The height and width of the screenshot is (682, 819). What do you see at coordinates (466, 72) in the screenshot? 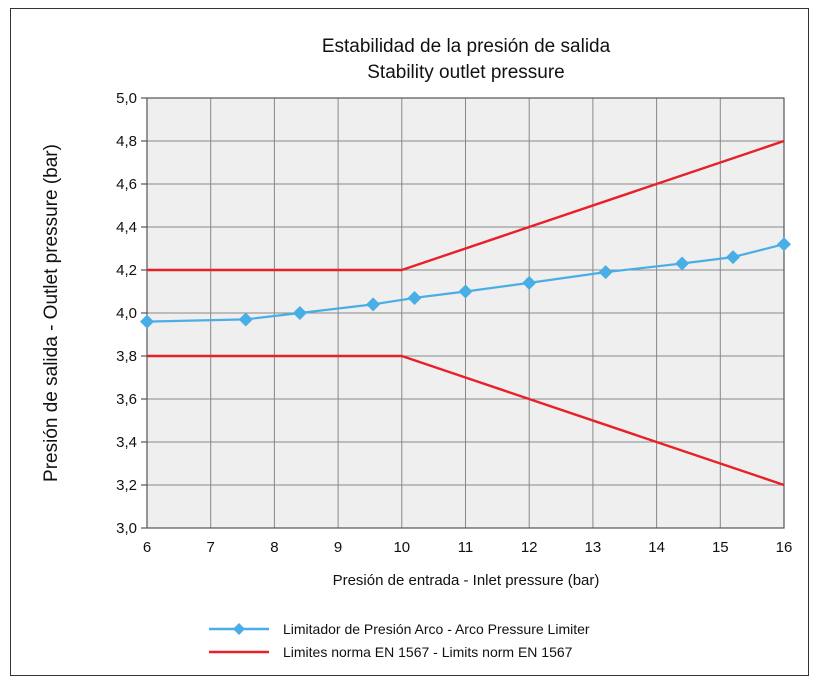
I see `chart-subtitle: Stability outlet pressure` at bounding box center [466, 72].